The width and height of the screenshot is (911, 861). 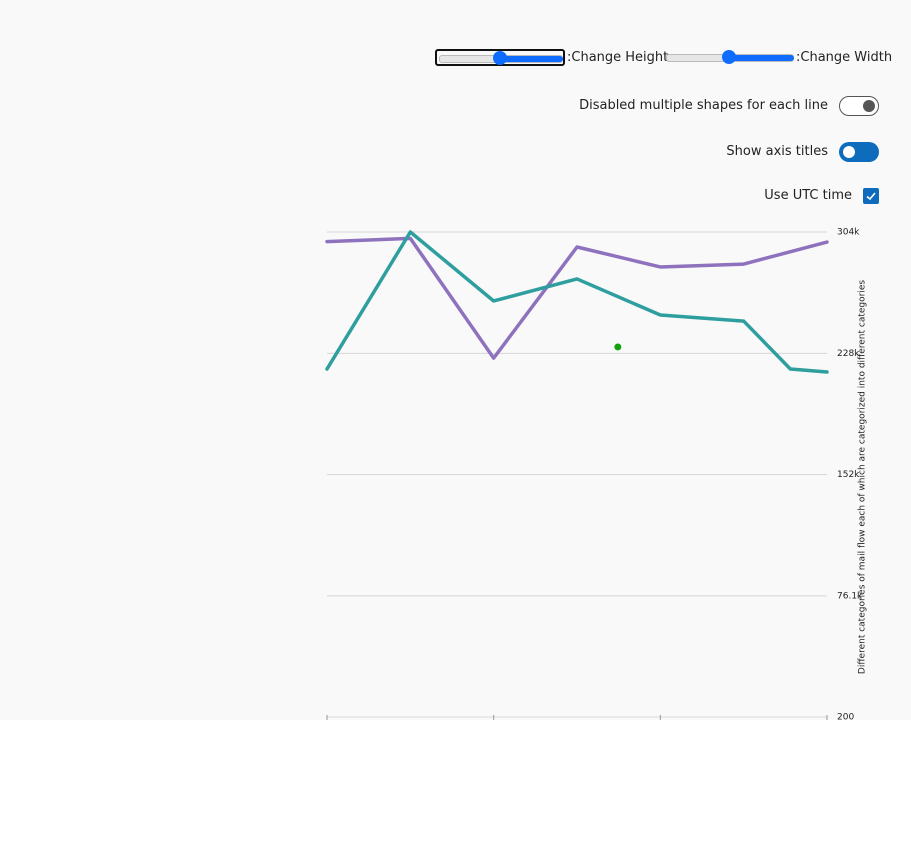 I want to click on y-tick-label: 152k, so click(x=848, y=475).